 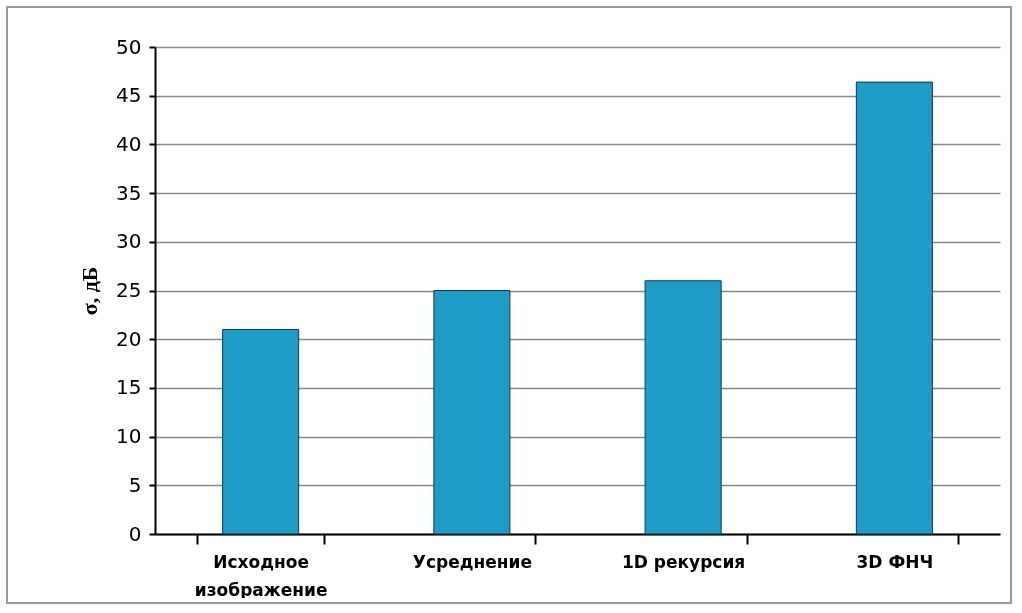 I want to click on y-tick-label: 10, so click(x=129, y=436).